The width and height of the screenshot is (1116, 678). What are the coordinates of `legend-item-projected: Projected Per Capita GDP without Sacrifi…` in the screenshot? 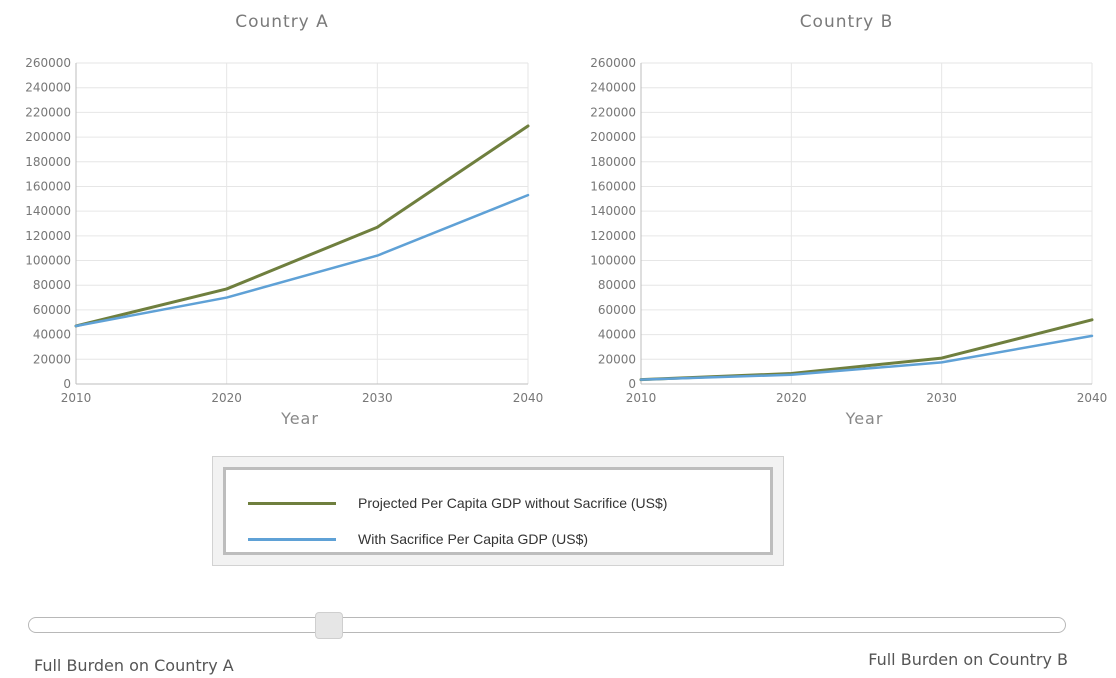 It's located at (457, 503).